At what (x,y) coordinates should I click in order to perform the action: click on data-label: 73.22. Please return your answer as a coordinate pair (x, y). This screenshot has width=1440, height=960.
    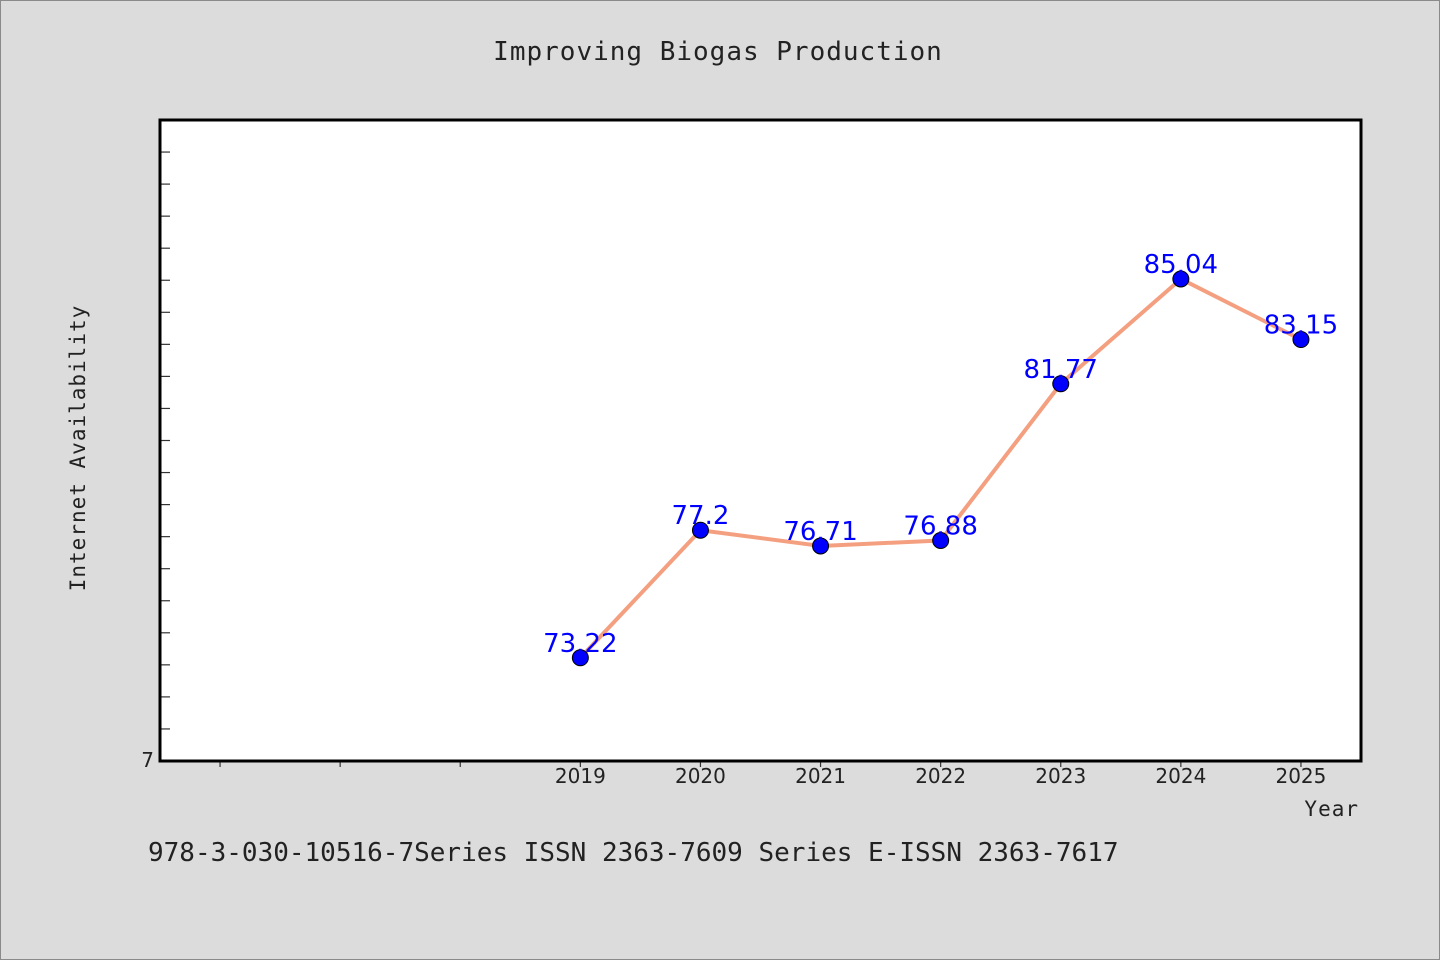
    Looking at the image, I should click on (580, 644).